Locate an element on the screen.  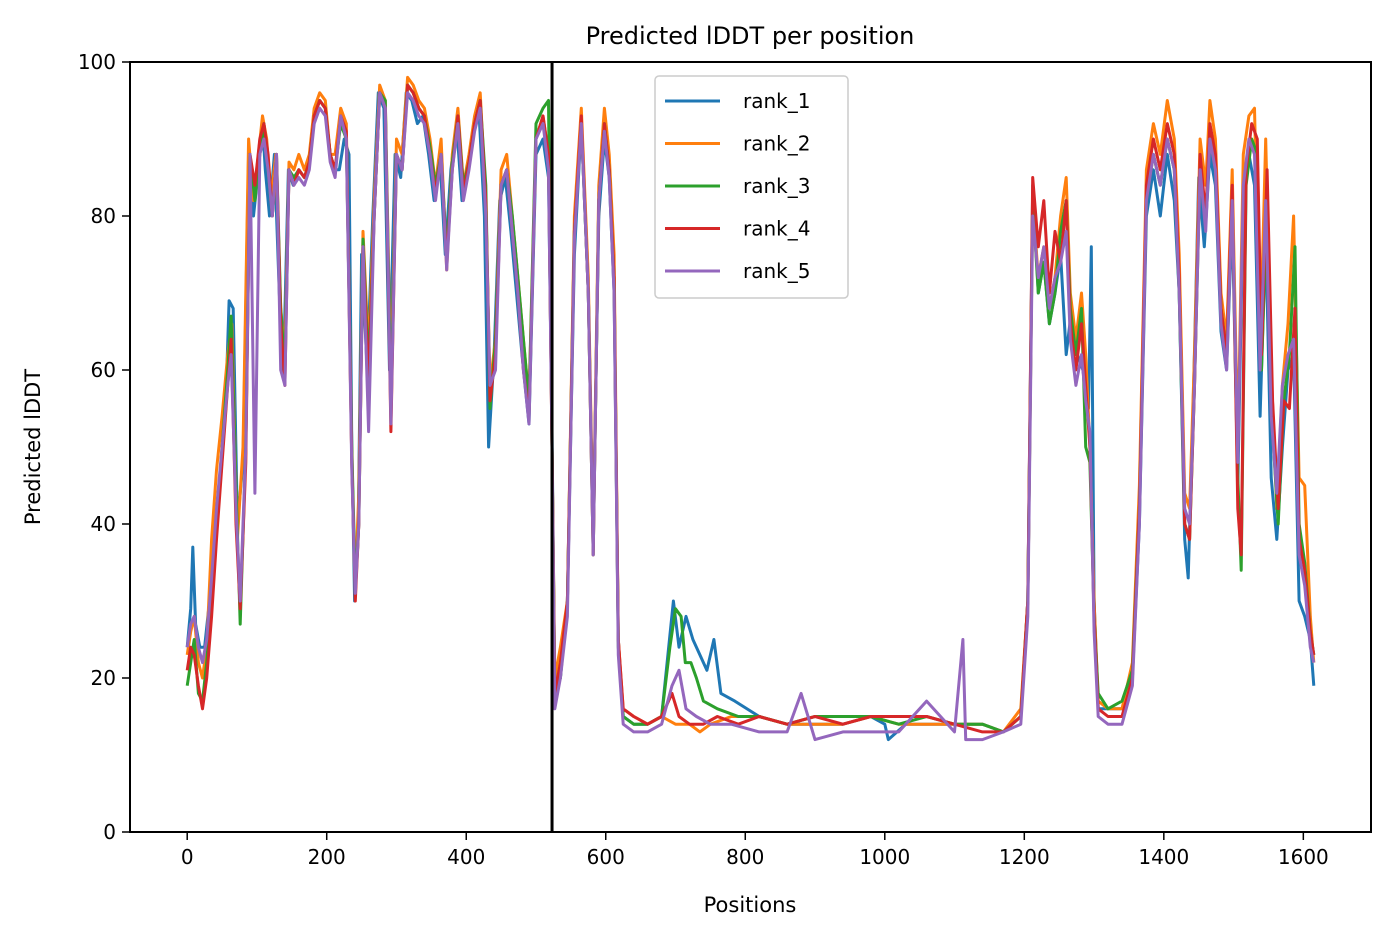
y-tick-label: 20 is located at coordinates (103, 678).